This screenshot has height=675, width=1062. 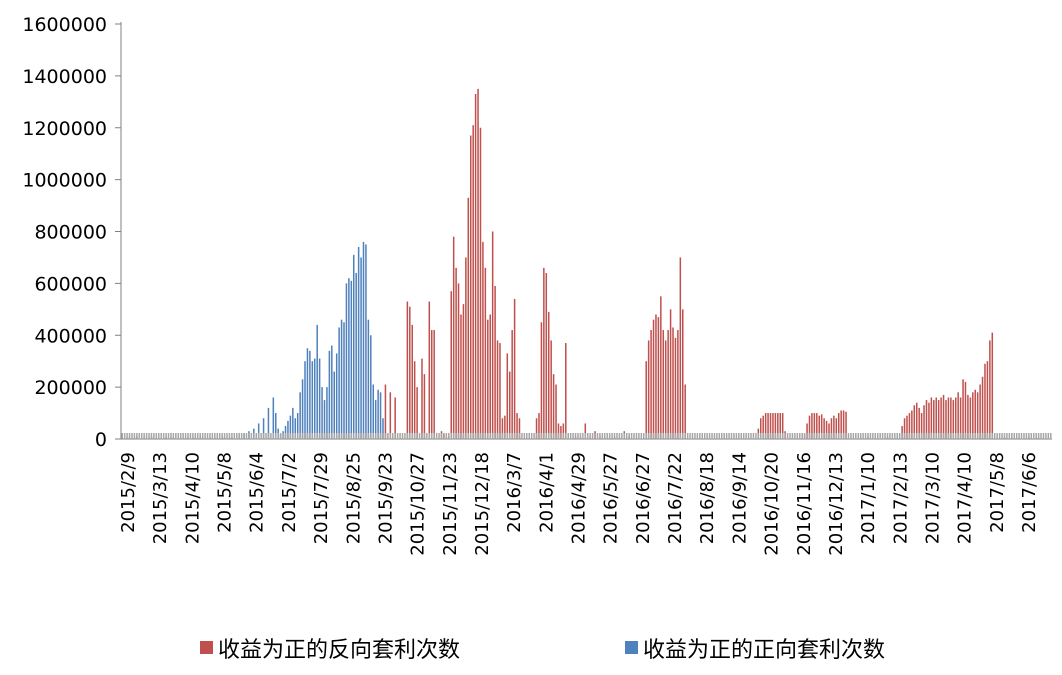 What do you see at coordinates (385, 498) in the screenshot?
I see `x-tick-label: 2015/9/23` at bounding box center [385, 498].